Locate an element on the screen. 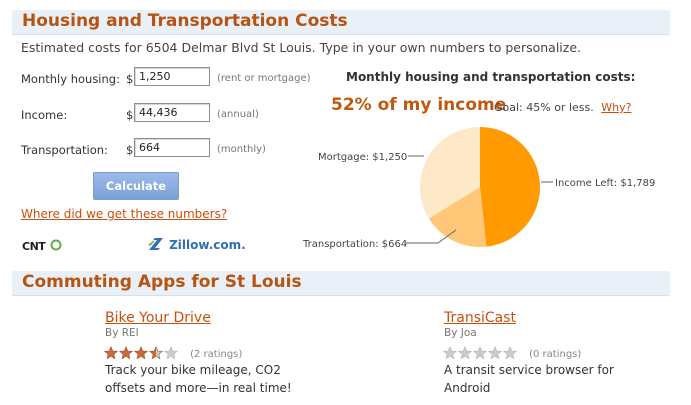 The height and width of the screenshot is (405, 691). zillow-logo: Zillow.com. is located at coordinates (197, 243).